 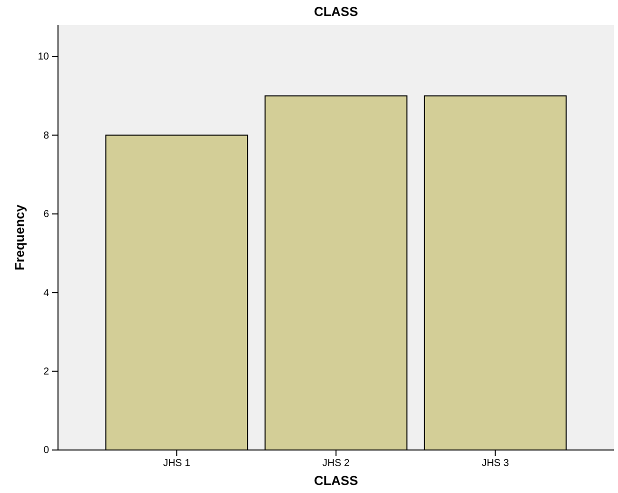 What do you see at coordinates (19, 237) in the screenshot?
I see `y-axis-title: Frequency` at bounding box center [19, 237].